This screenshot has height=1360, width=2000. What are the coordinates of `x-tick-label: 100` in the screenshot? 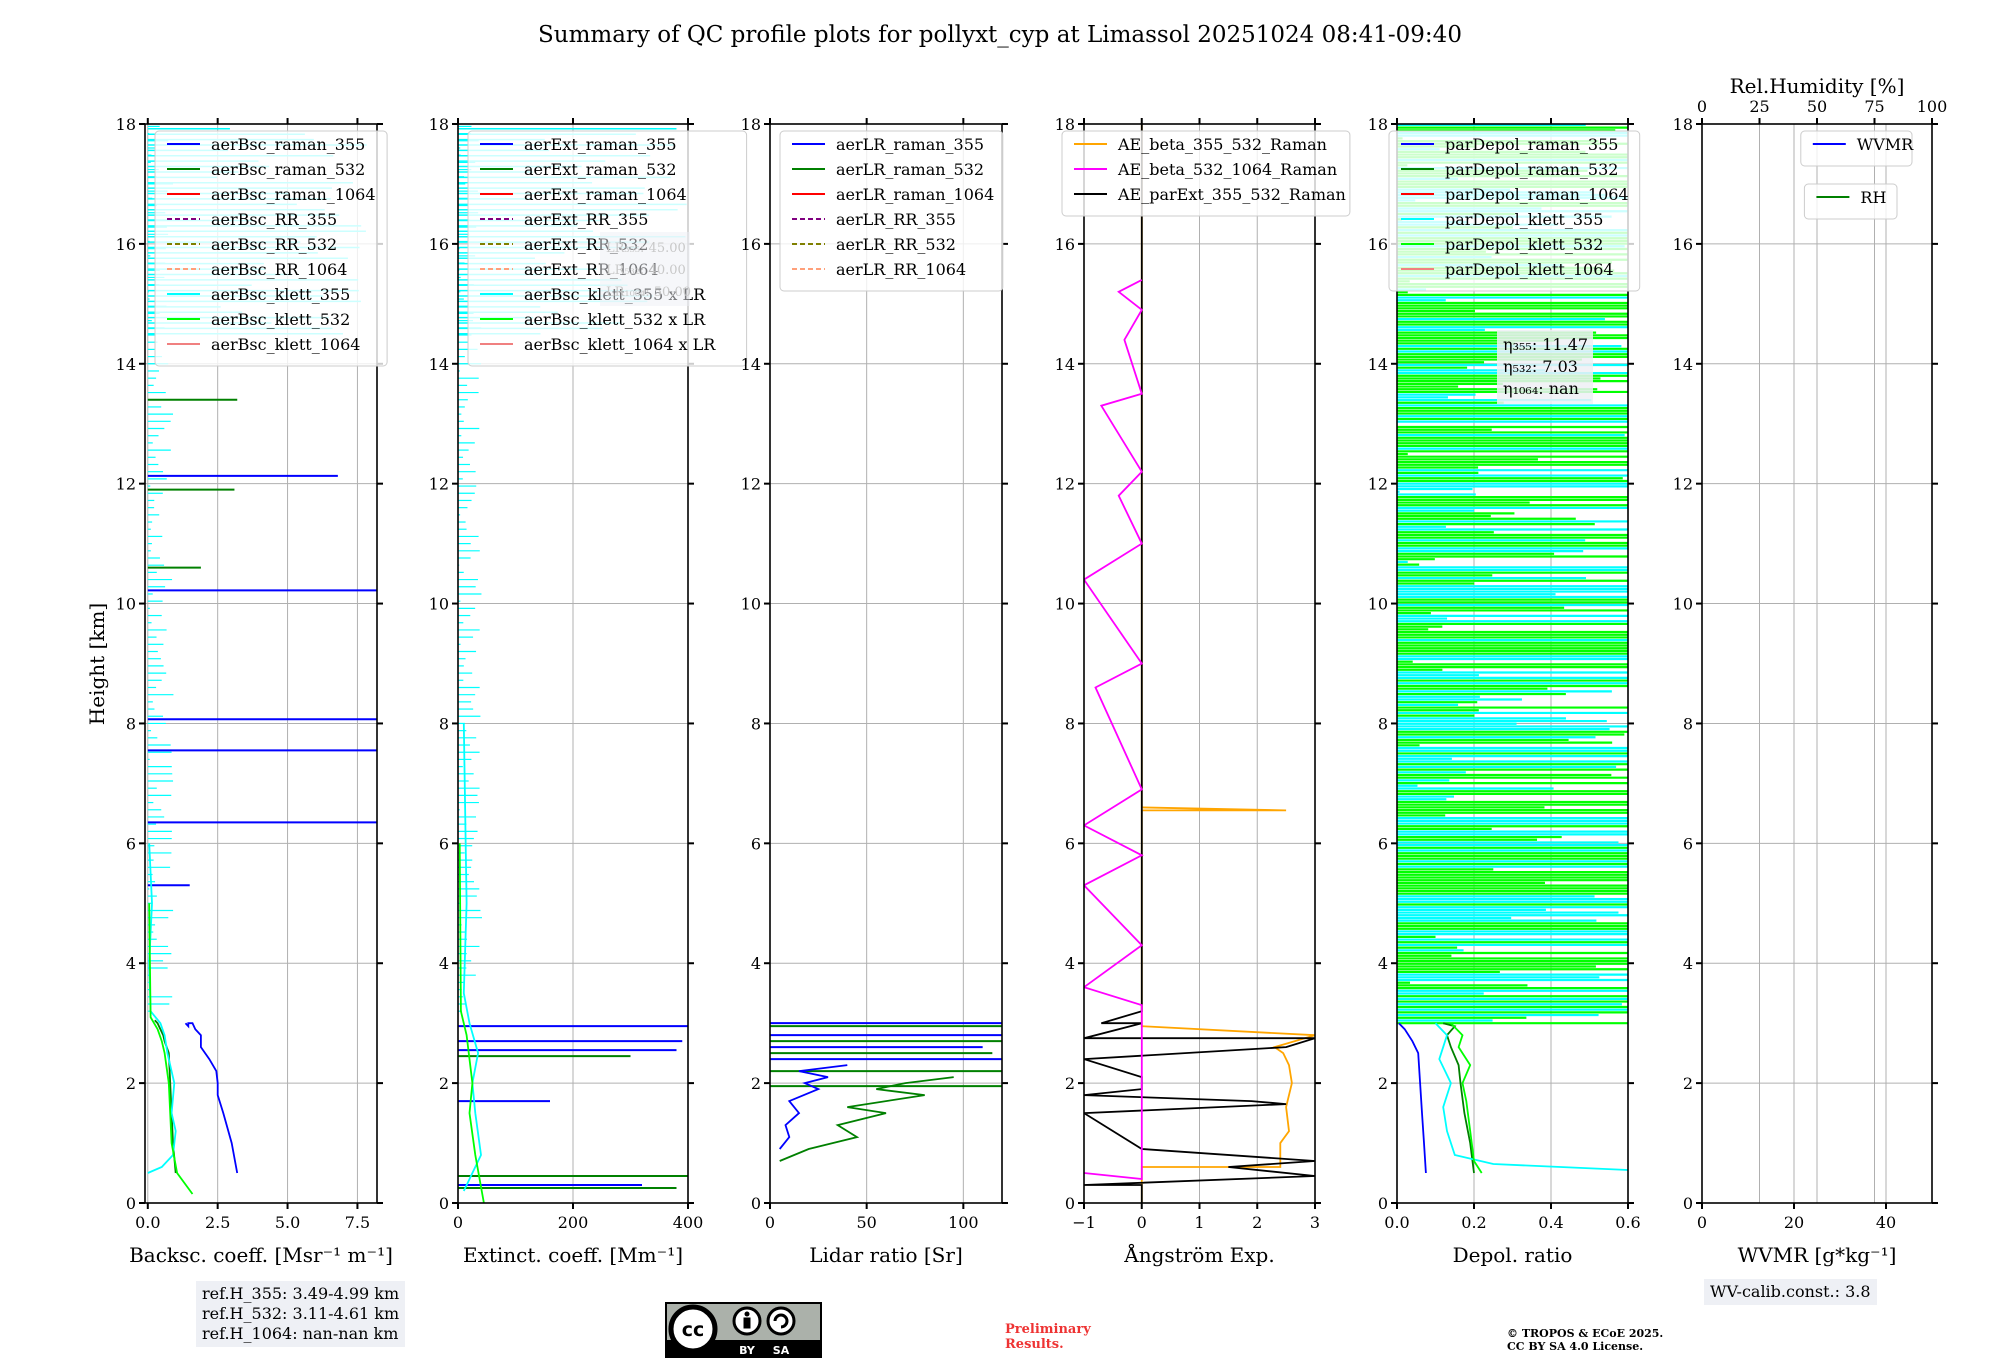 It's located at (963, 1222).